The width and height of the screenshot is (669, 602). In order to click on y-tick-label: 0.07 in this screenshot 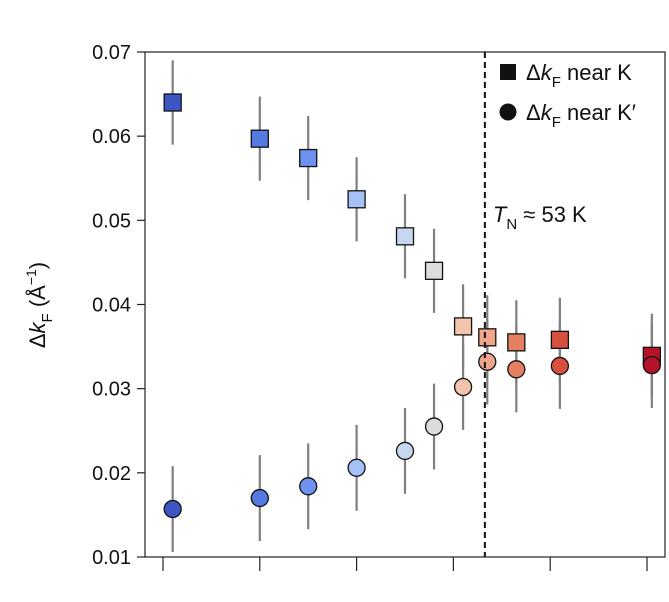, I will do `click(111, 53)`.